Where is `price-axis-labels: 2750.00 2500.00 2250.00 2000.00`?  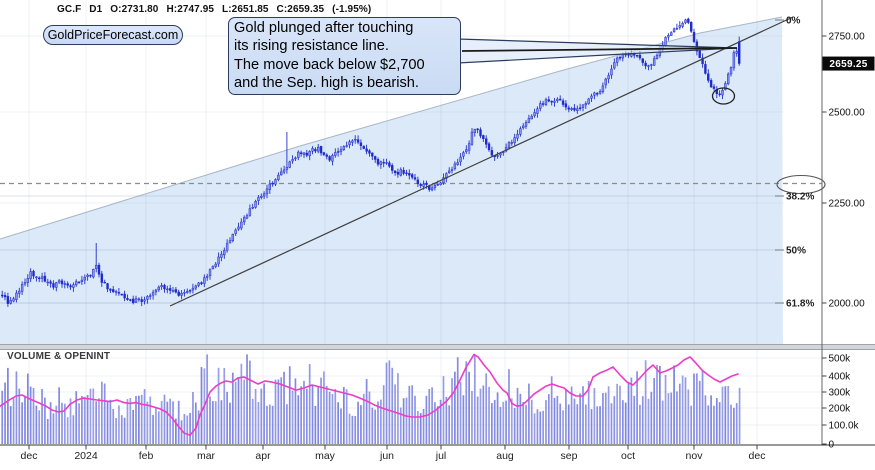 price-axis-labels: 2750.00 2500.00 2250.00 2000.00 is located at coordinates (843, 171).